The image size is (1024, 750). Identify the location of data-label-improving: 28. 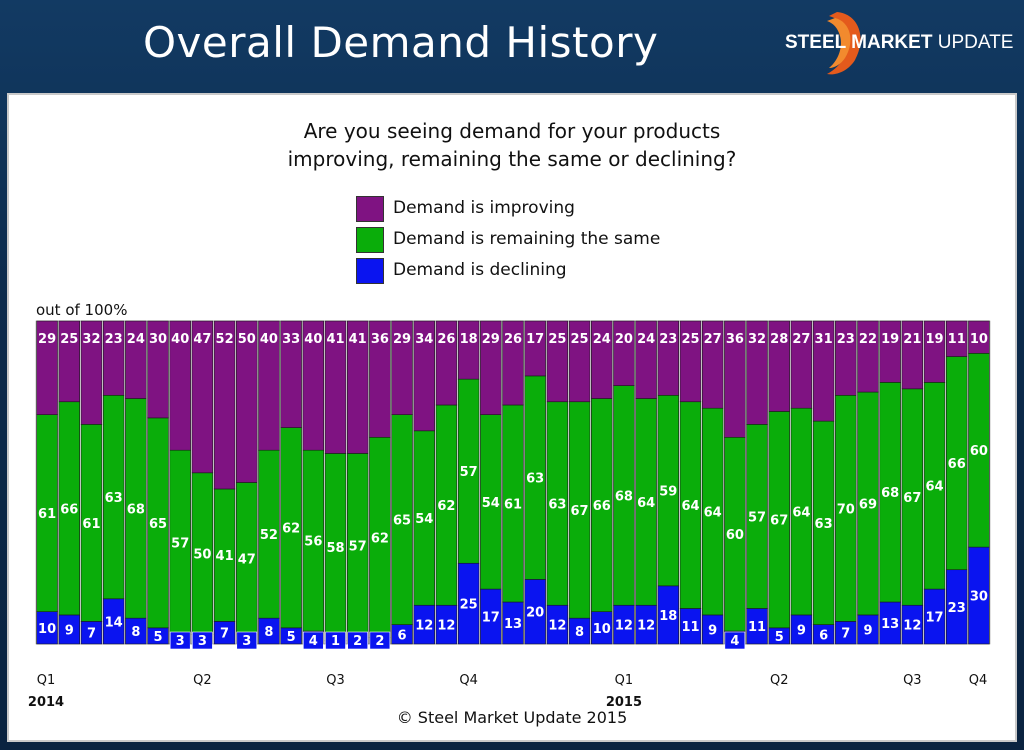
(779, 339).